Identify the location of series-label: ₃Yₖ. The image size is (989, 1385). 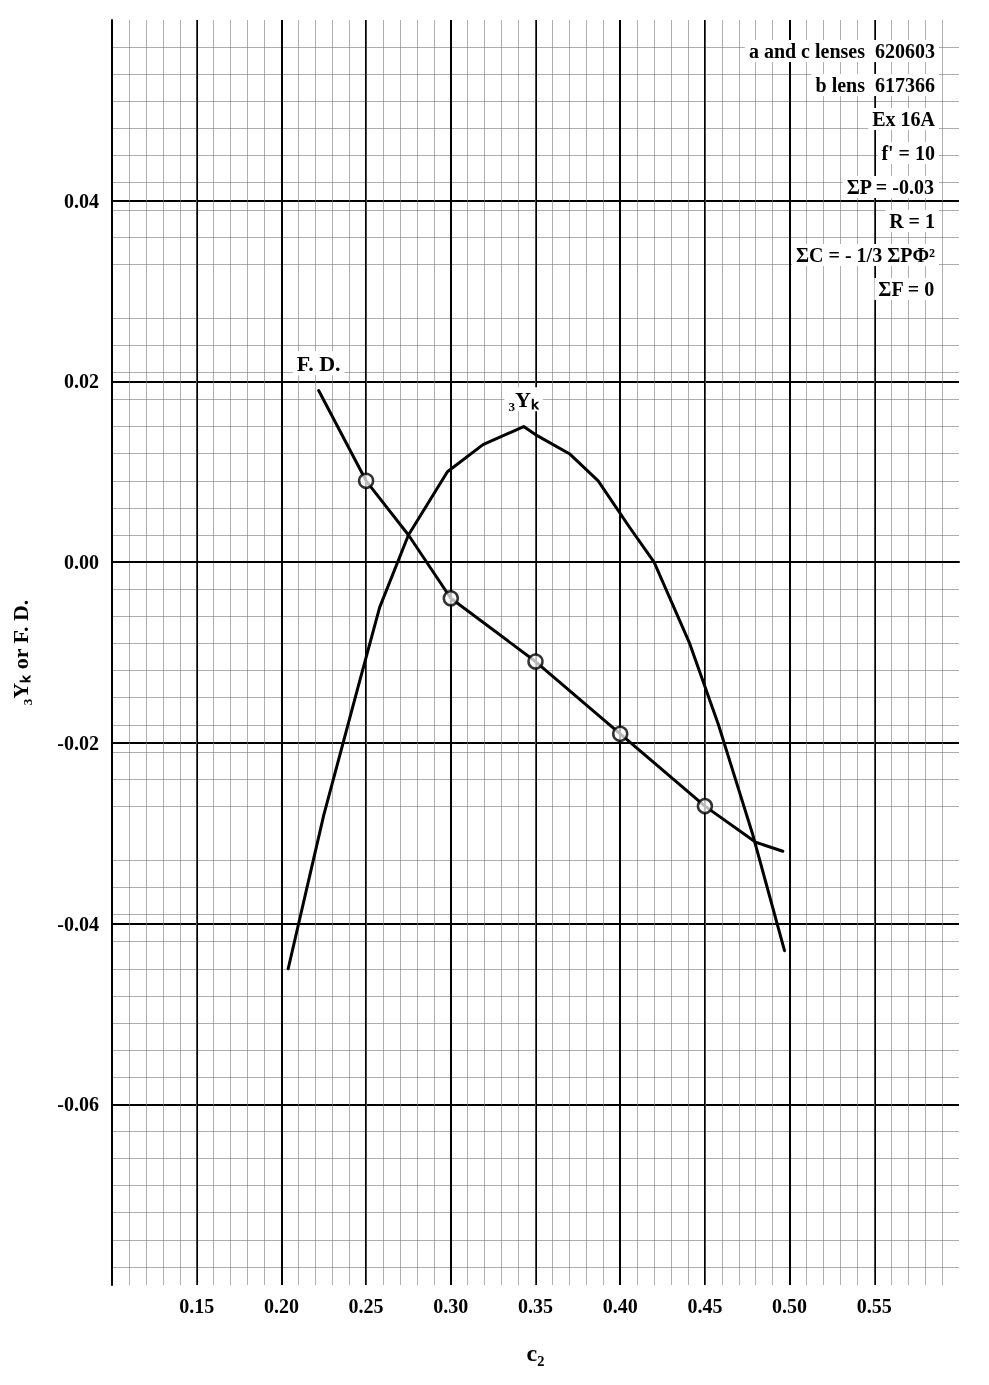
(524, 399).